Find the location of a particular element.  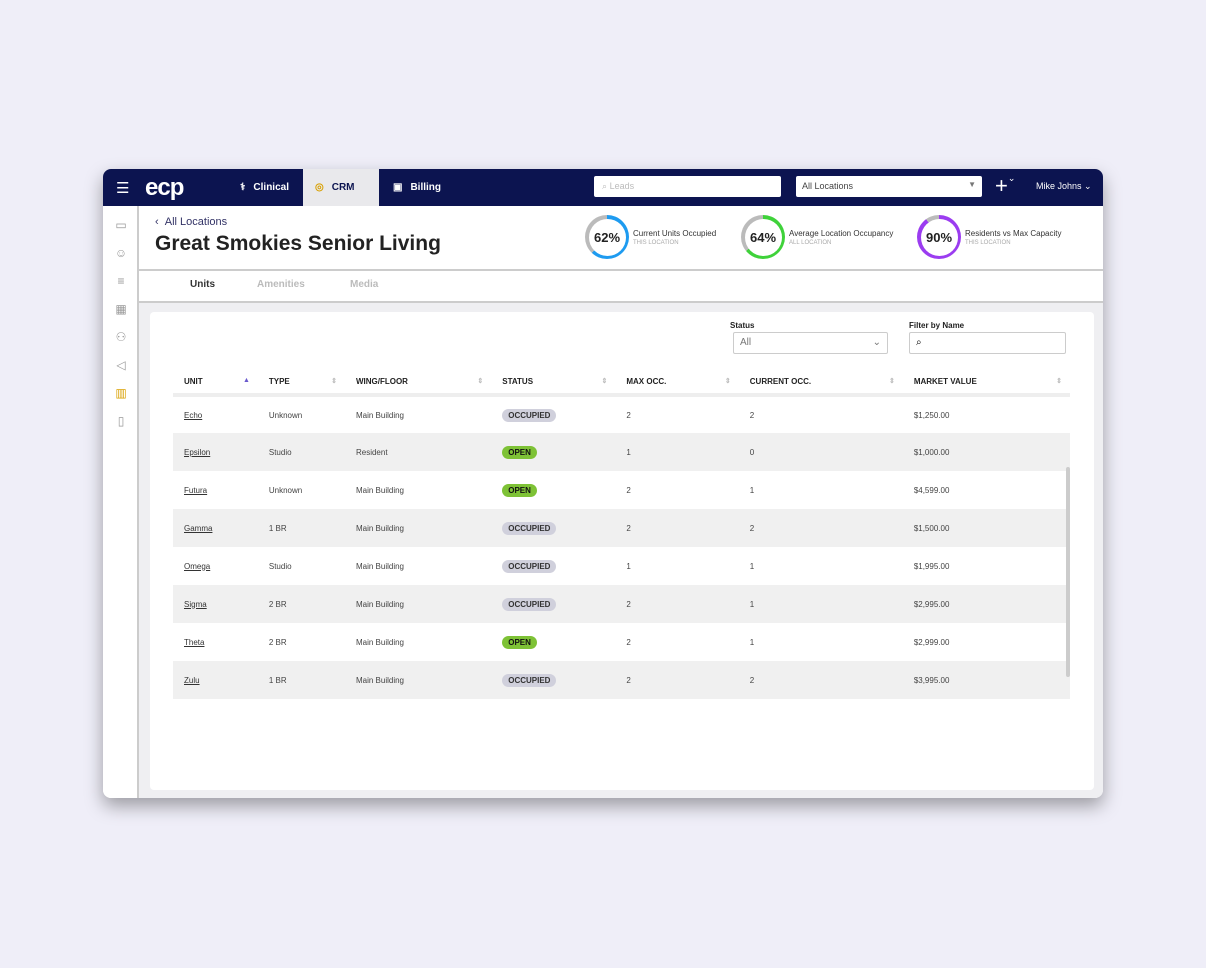

scrollbar is located at coordinates (1068, 572).